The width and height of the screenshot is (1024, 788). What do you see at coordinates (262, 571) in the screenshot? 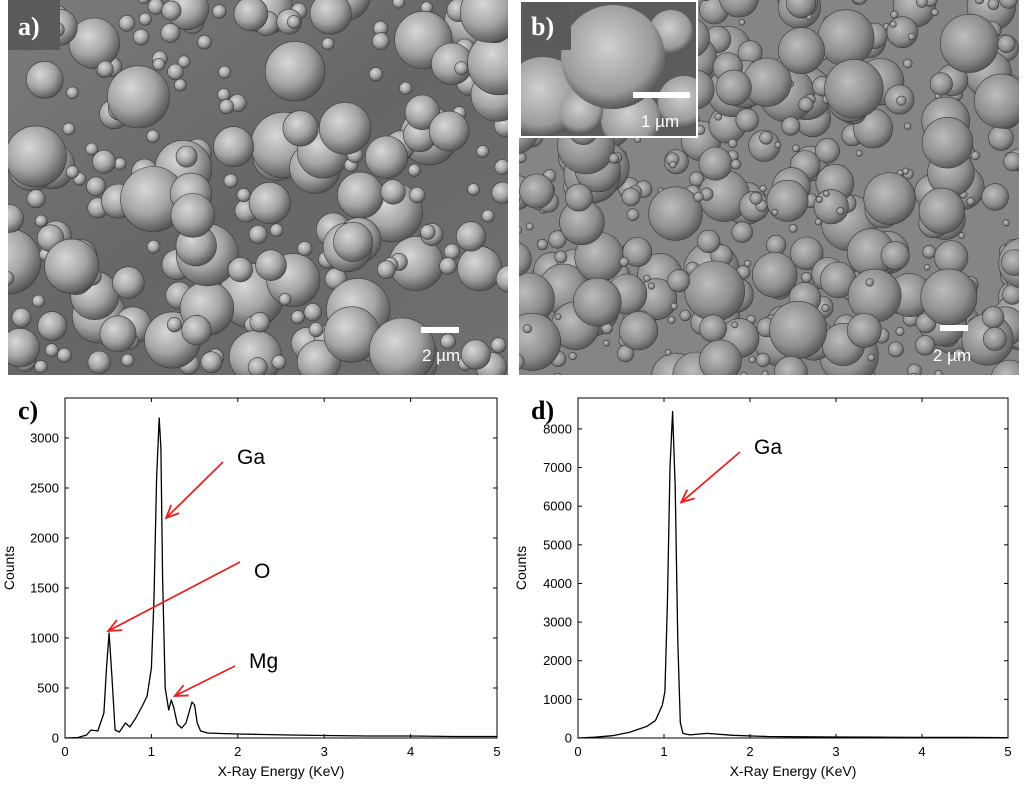
I see `element-label: O` at bounding box center [262, 571].